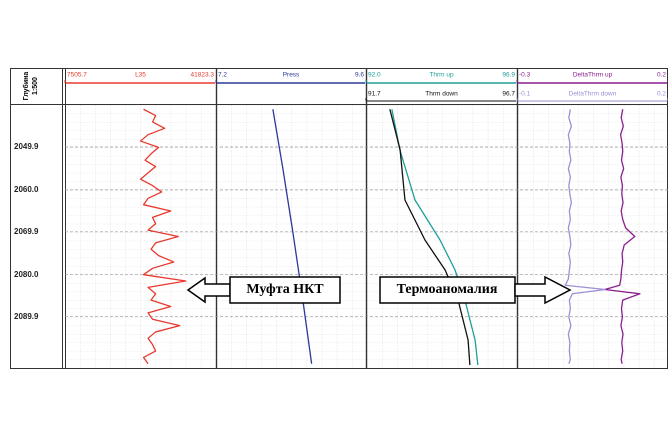 Image resolution: width=668 pixels, height=423 pixels. I want to click on depth-title-group: Глубина 1:500, so click(30, 86).